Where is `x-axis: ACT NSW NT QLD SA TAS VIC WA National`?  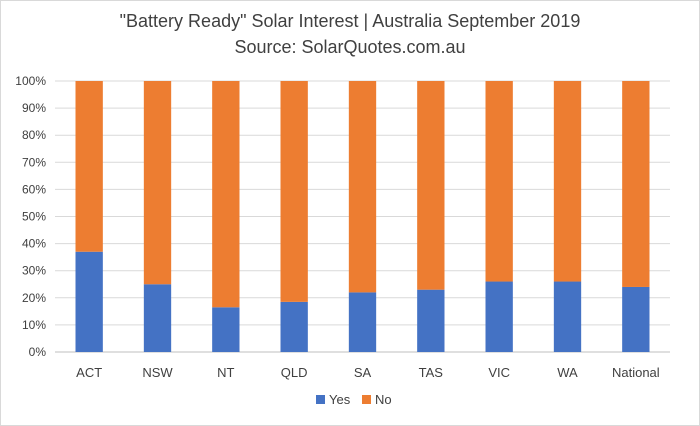 x-axis: ACT NSW NT QLD SA TAS VIC WA National is located at coordinates (368, 372).